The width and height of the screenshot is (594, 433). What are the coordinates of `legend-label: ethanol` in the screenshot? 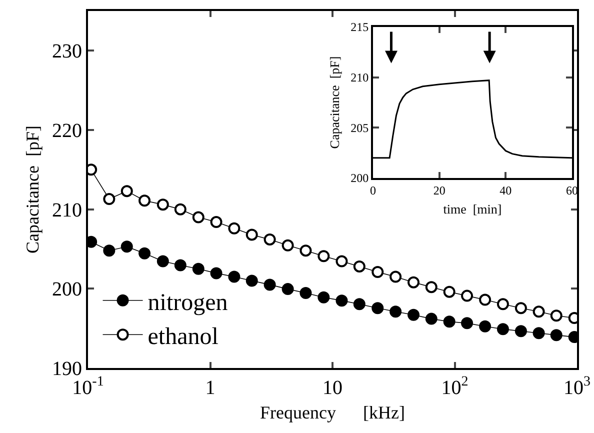 It's located at (183, 337).